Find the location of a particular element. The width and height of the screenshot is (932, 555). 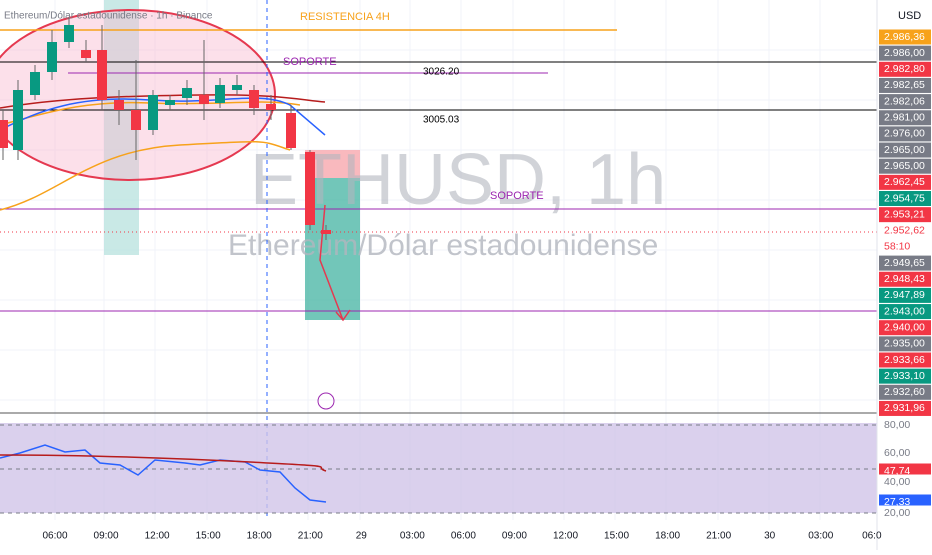

price-label: 2.982,65 is located at coordinates (904, 85).